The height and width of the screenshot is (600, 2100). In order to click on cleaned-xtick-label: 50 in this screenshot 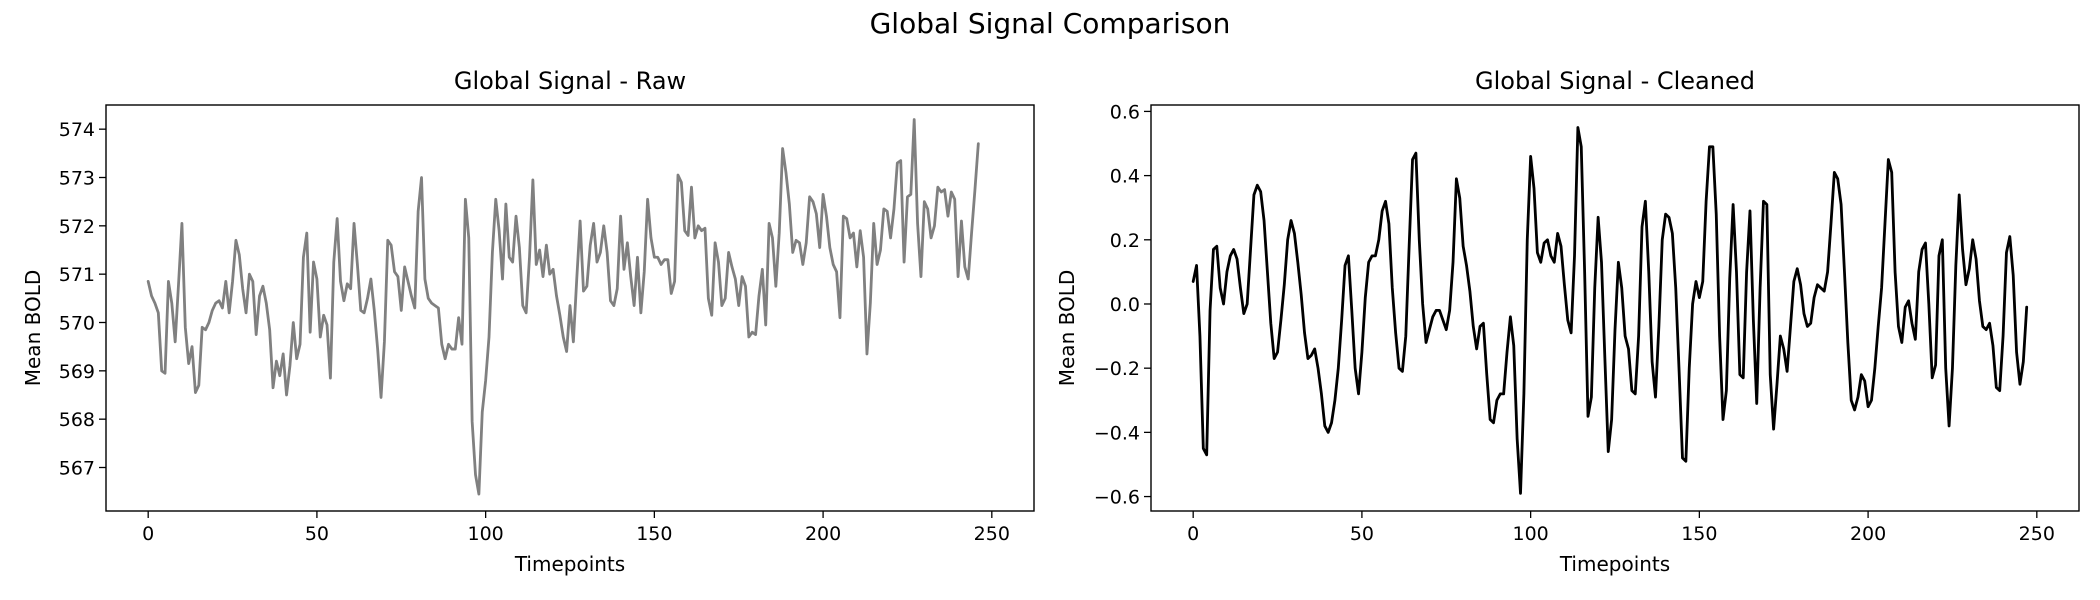, I will do `click(1362, 534)`.